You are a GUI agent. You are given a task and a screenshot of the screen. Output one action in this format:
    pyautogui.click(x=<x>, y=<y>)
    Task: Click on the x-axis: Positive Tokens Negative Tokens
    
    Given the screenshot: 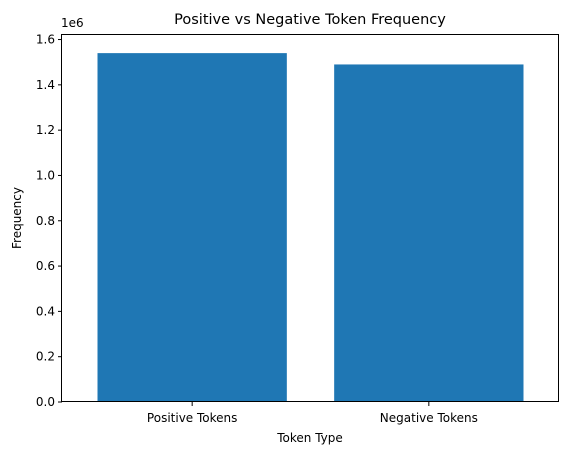 What is the action you would take?
    pyautogui.click(x=312, y=413)
    